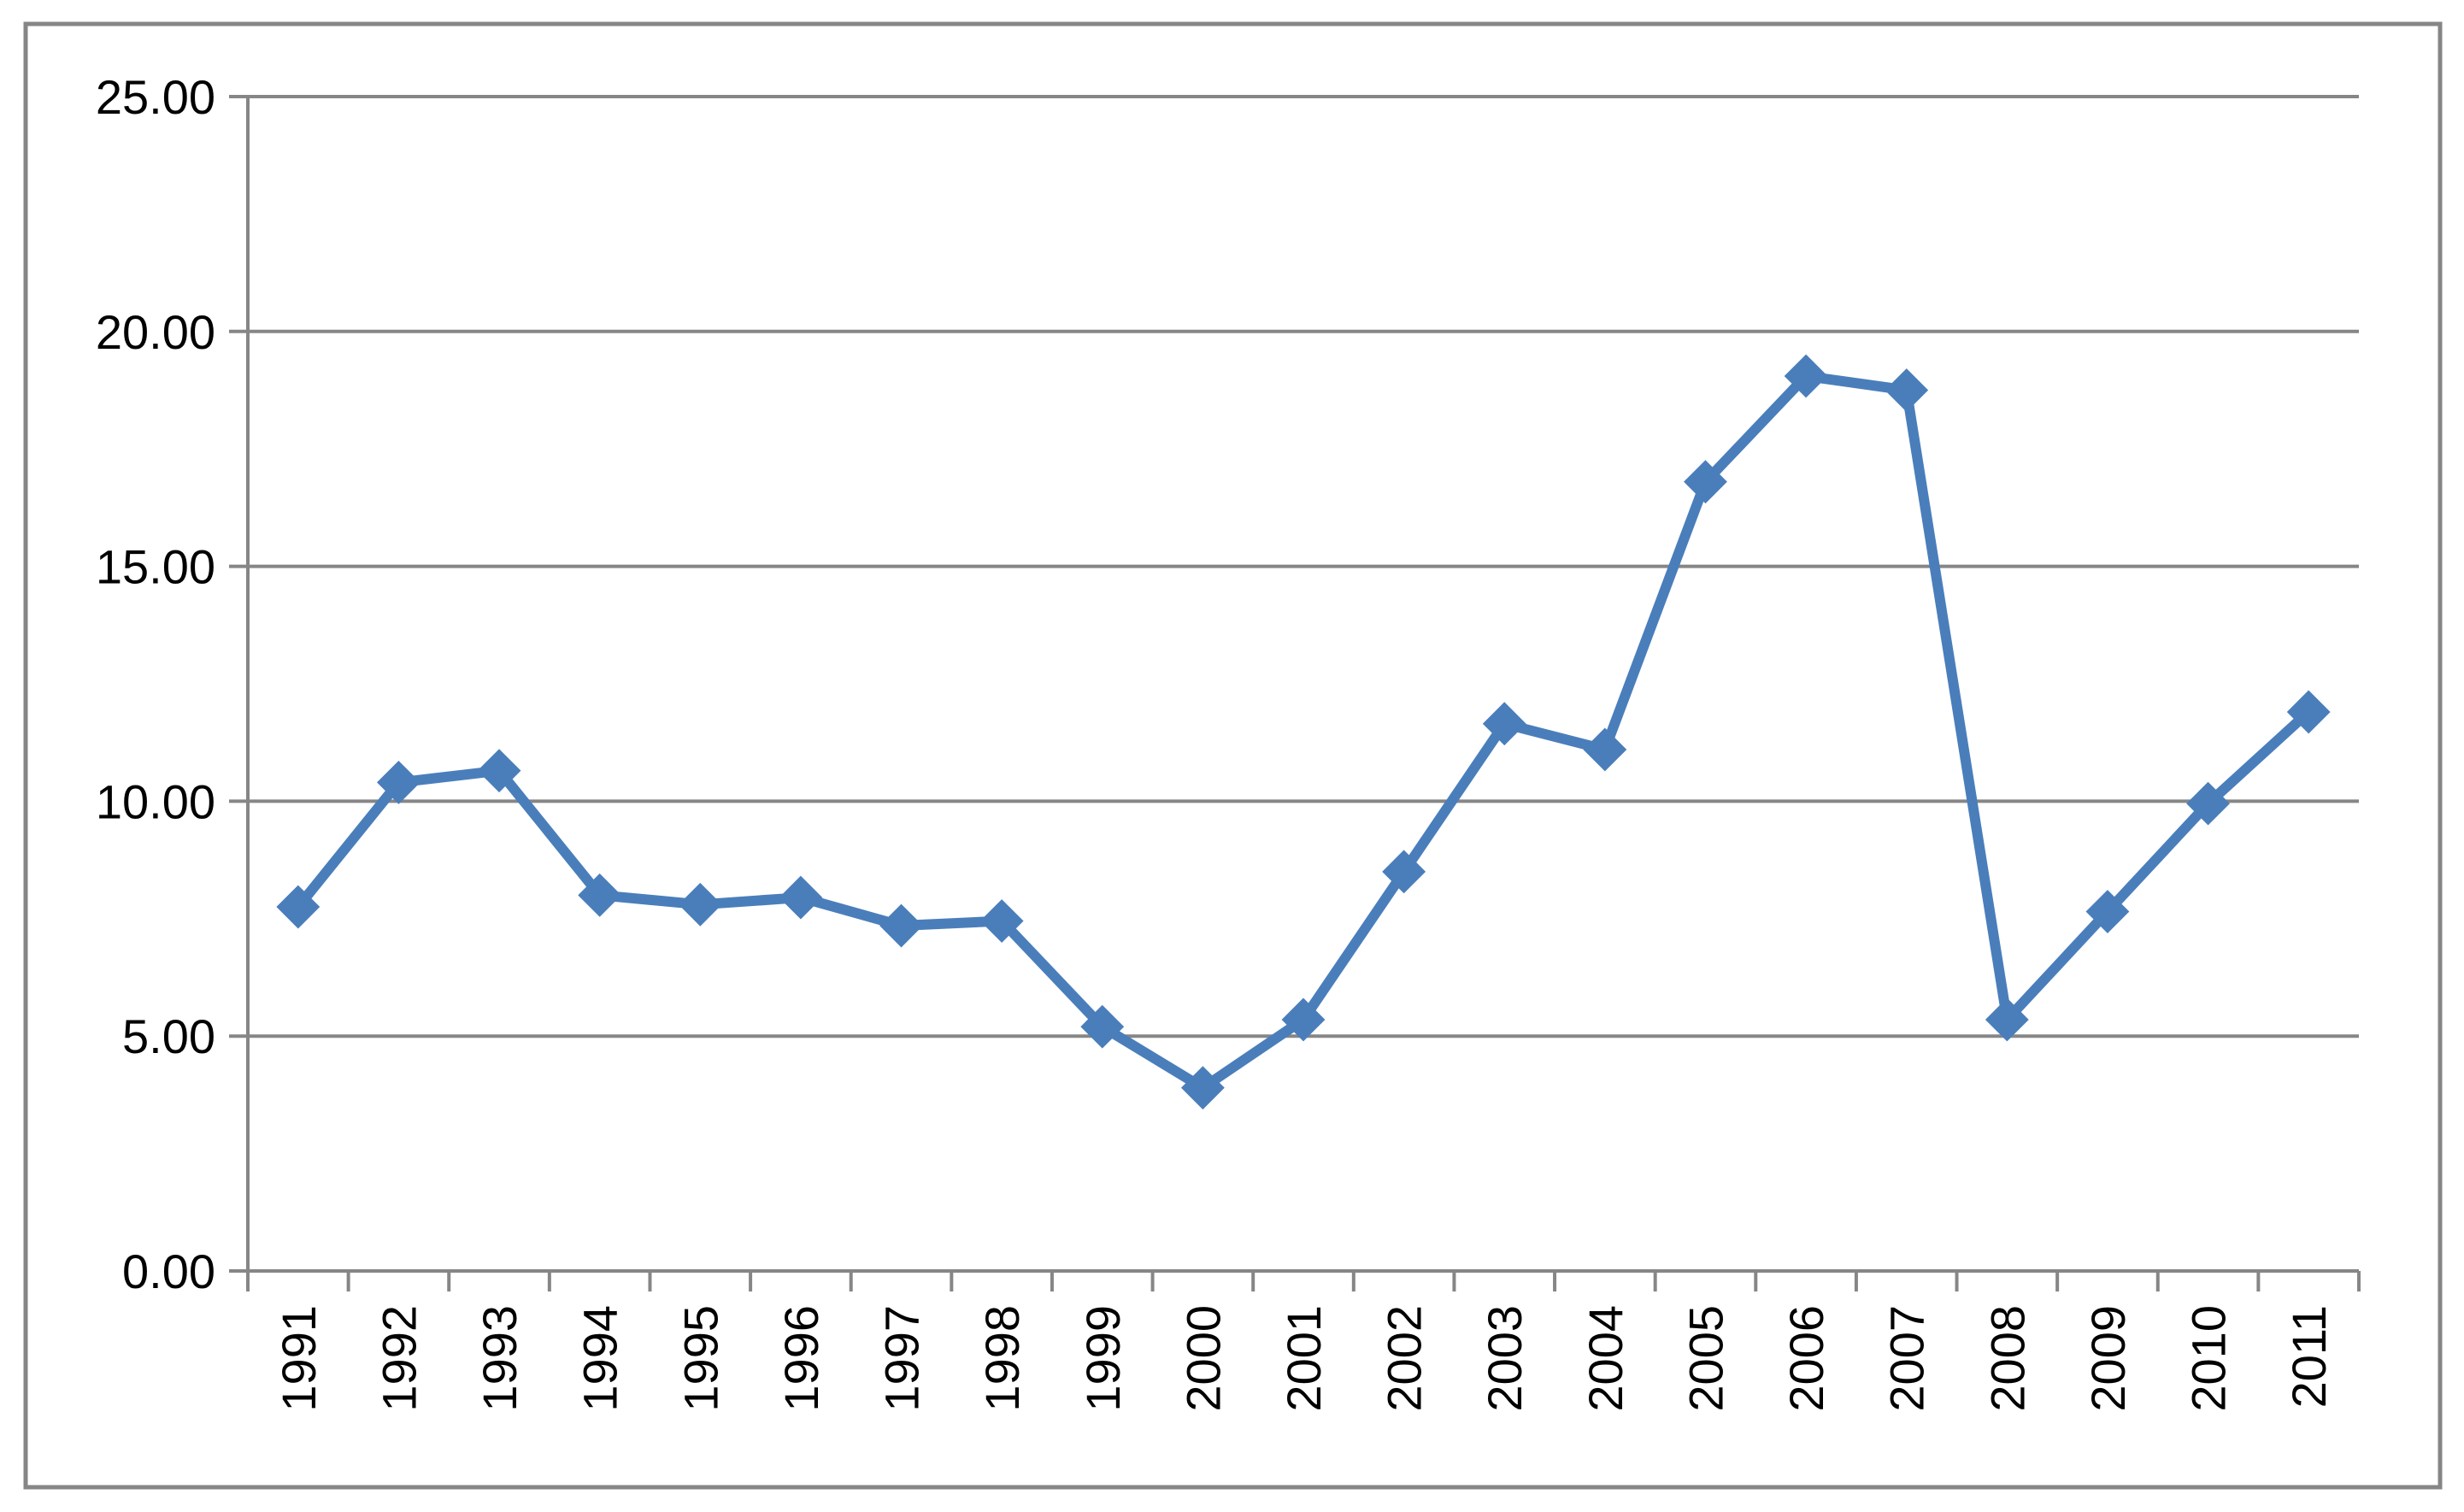 The width and height of the screenshot is (2464, 1512). What do you see at coordinates (1806, 1358) in the screenshot?
I see `x-tick-label: 2006` at bounding box center [1806, 1358].